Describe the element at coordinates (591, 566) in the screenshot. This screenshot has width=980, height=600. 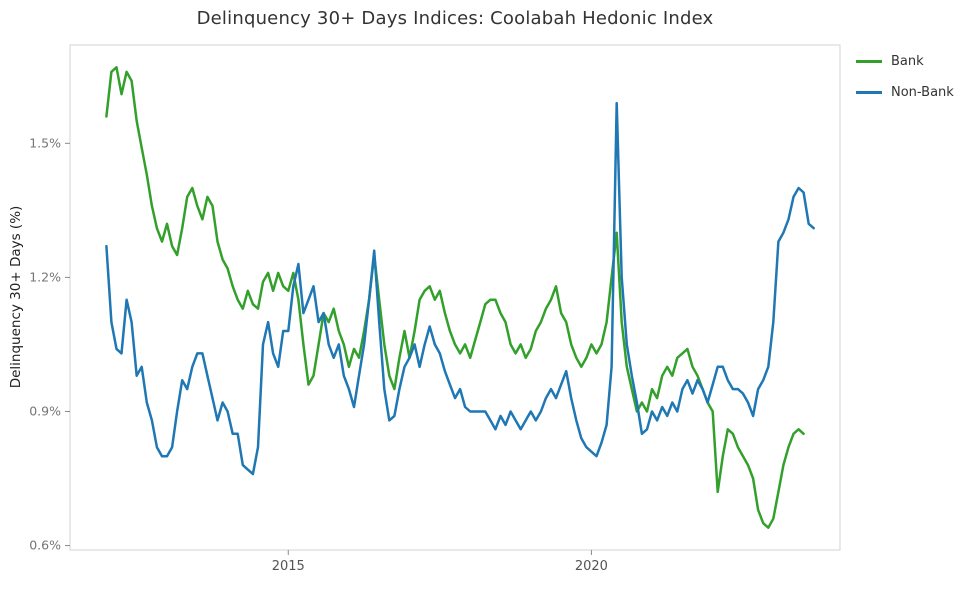
I see `x-tick-label: 2020` at that location.